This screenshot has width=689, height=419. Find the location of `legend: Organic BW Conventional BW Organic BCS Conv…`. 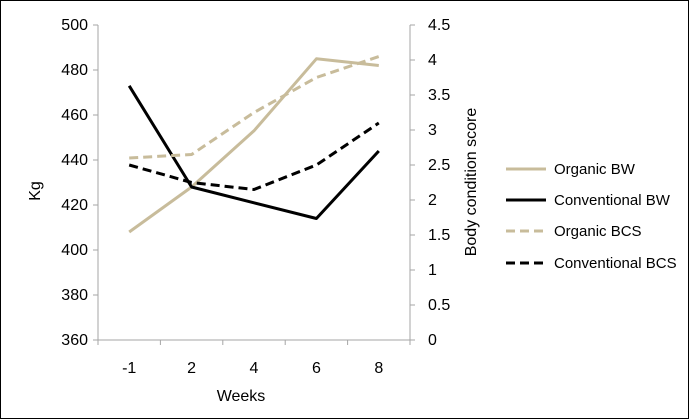

legend: Organic BW Conventional BW Organic BCS Conv… is located at coordinates (591, 216).